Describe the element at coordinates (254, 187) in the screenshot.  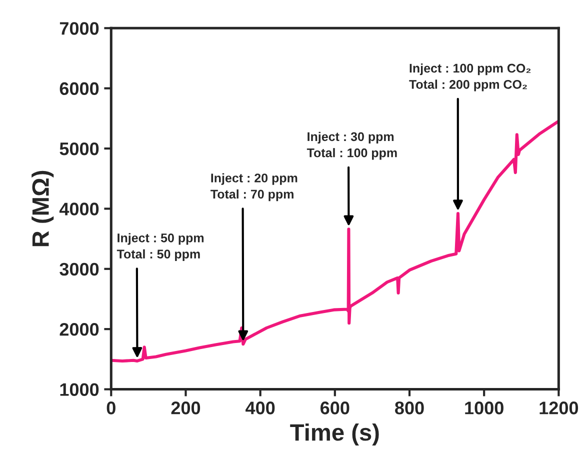
I see `annotation: Inject : 20 ppm Total : 70 ppm` at that location.